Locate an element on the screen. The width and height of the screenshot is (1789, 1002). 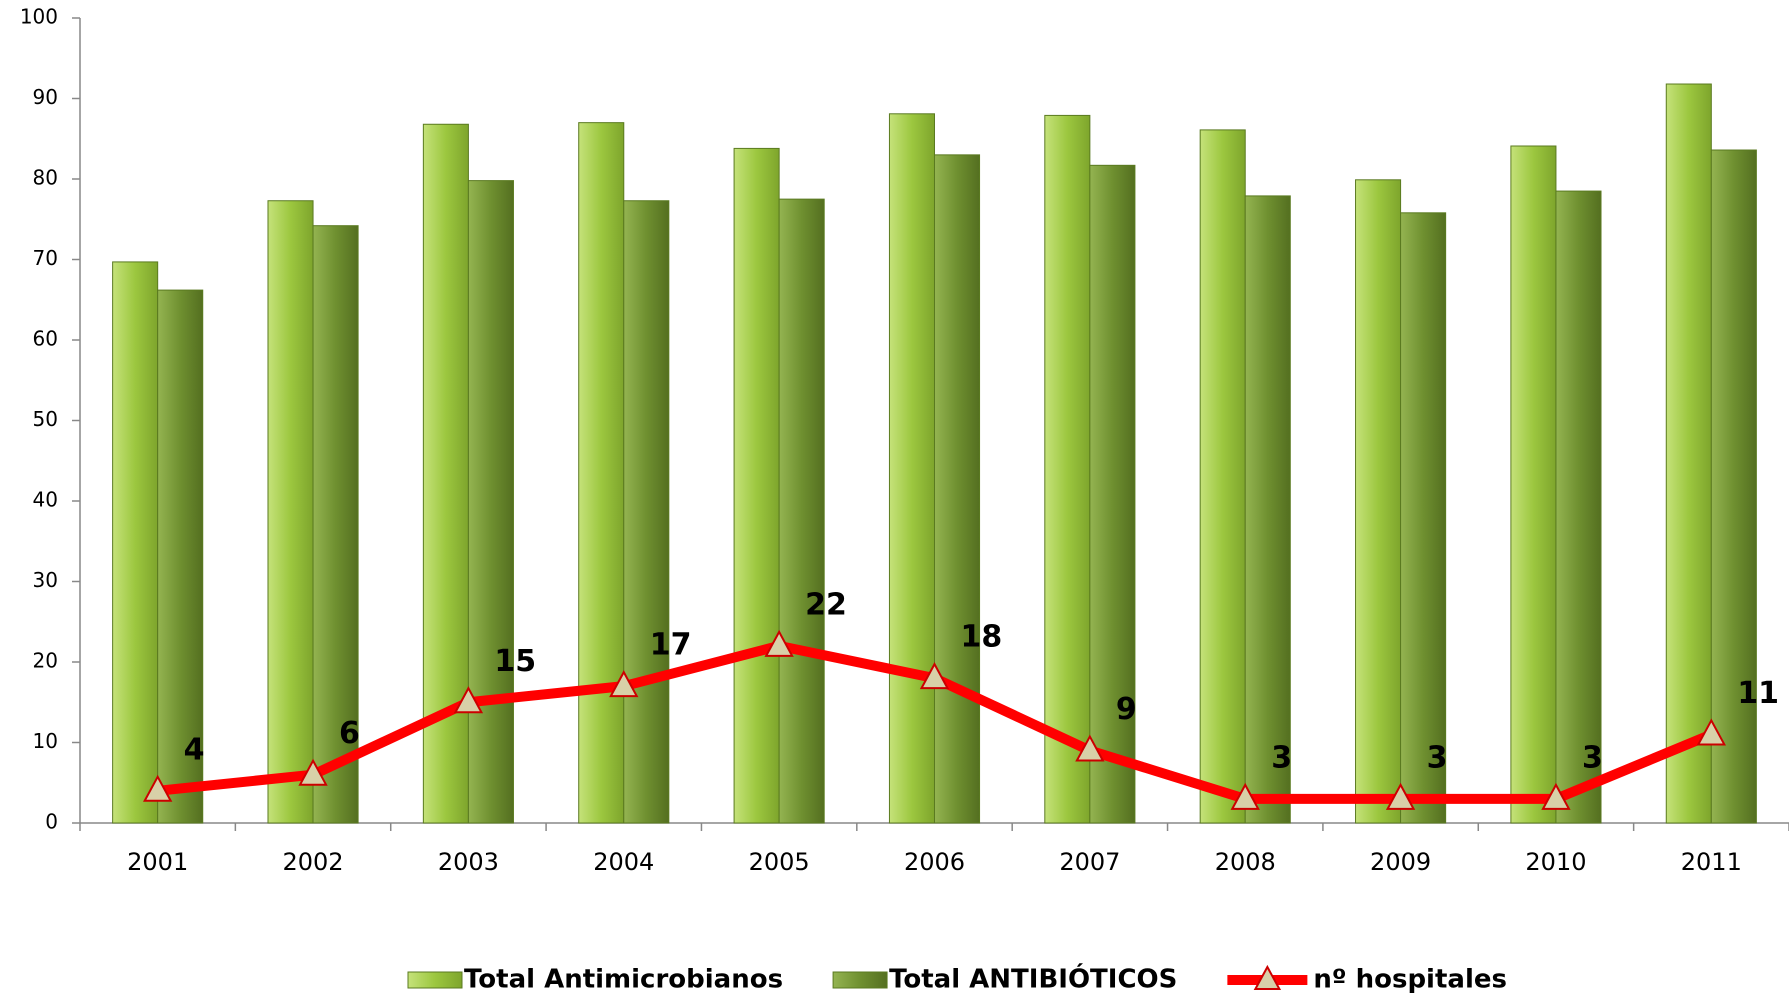
x-tick-label: 2002 is located at coordinates (313, 862).